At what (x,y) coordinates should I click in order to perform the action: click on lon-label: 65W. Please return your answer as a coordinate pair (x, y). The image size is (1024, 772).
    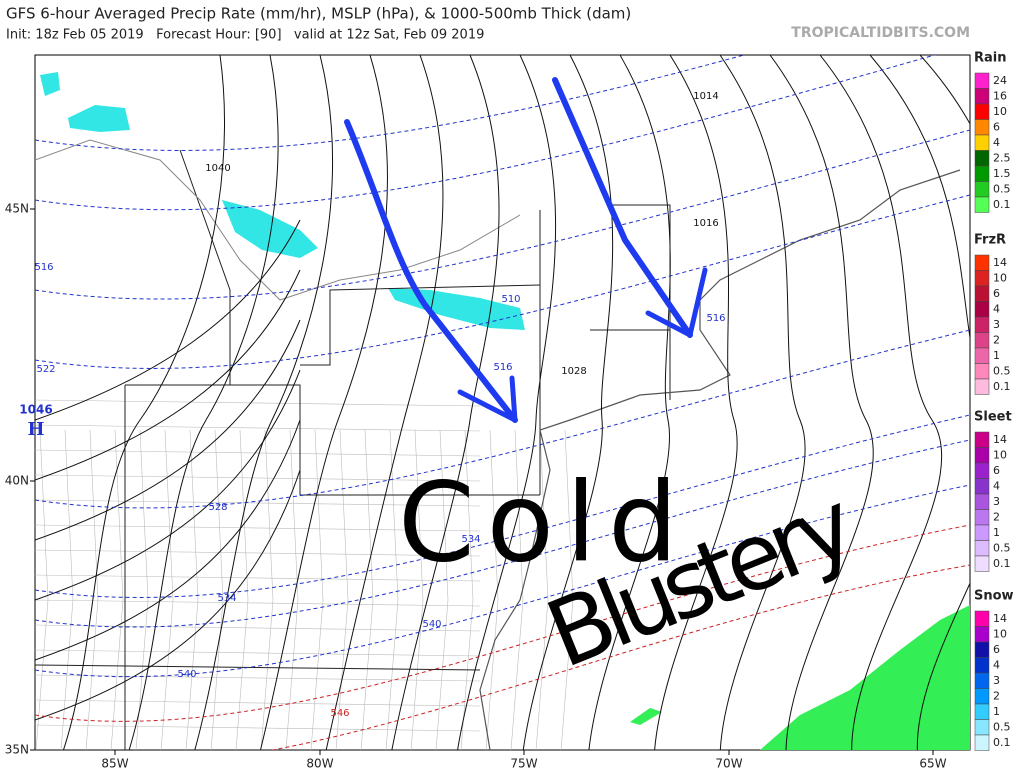
    Looking at the image, I should click on (932, 764).